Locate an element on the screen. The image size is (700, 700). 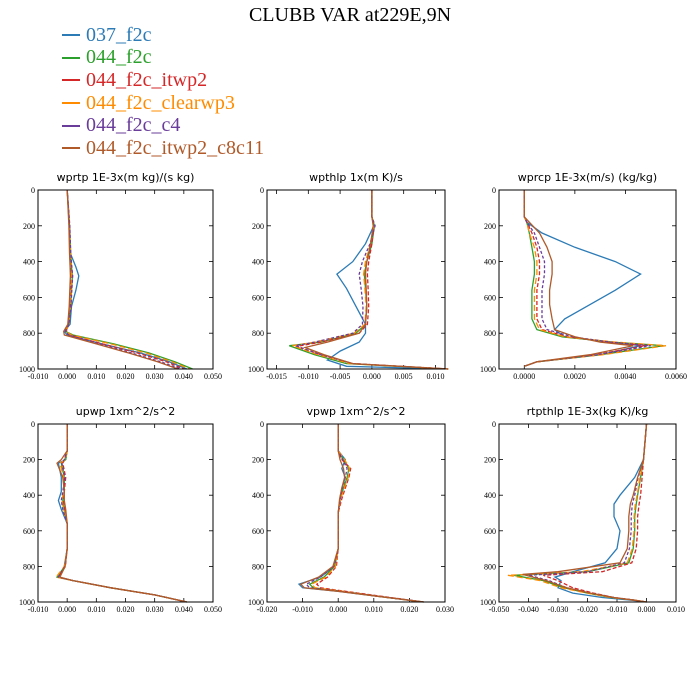
x-tick-label: 0.0000 is located at coordinates (524, 376).